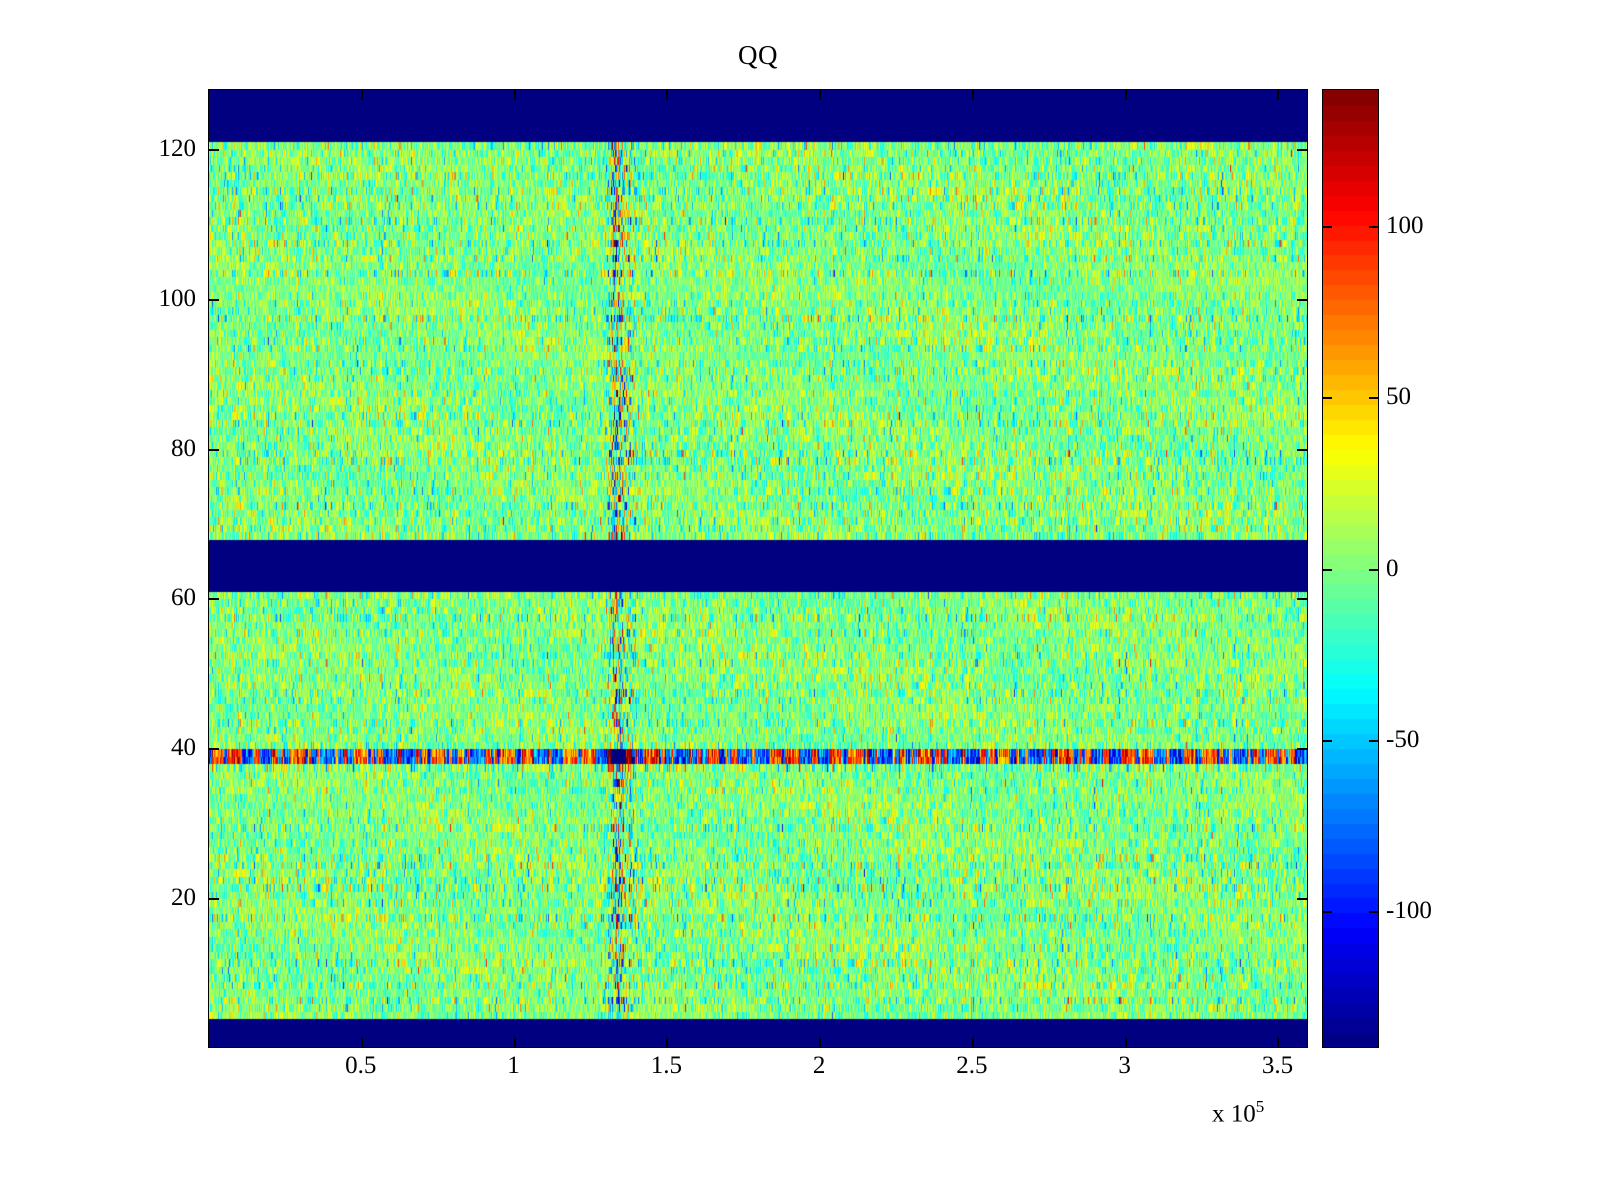 The height and width of the screenshot is (1200, 1600). Describe the element at coordinates (1409, 910) in the screenshot. I see `colorbar-tick-label: -100` at that location.